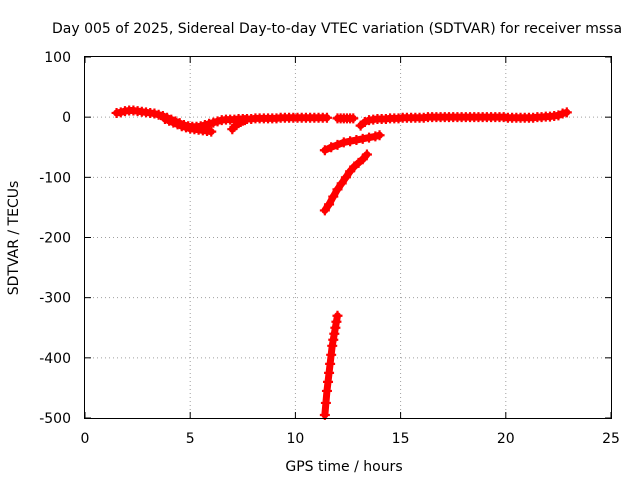  I want to click on x-tick-label: 0, so click(85, 439).